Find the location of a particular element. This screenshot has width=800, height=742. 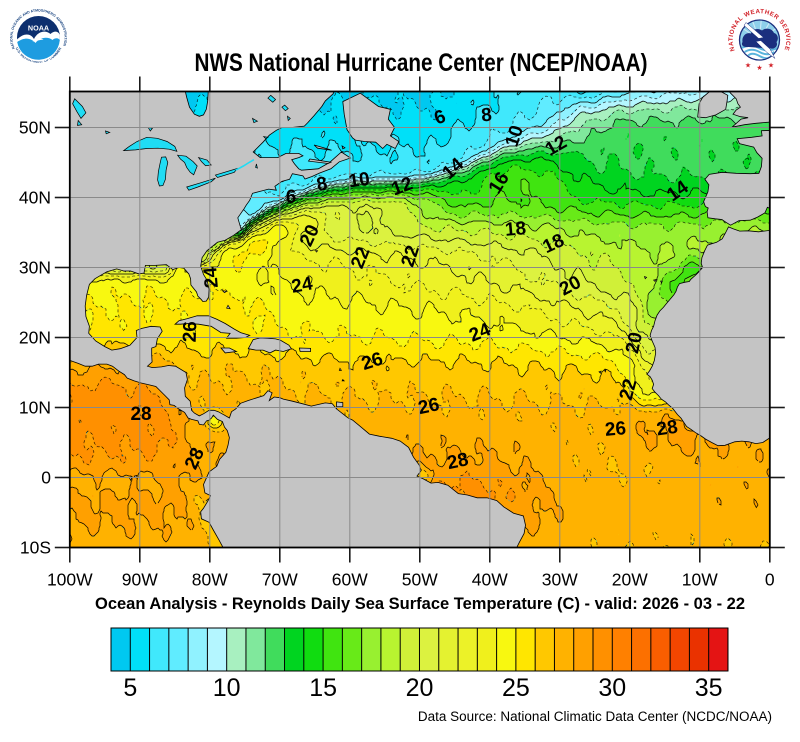

svg-text: 20W is located at coordinates (630, 580).